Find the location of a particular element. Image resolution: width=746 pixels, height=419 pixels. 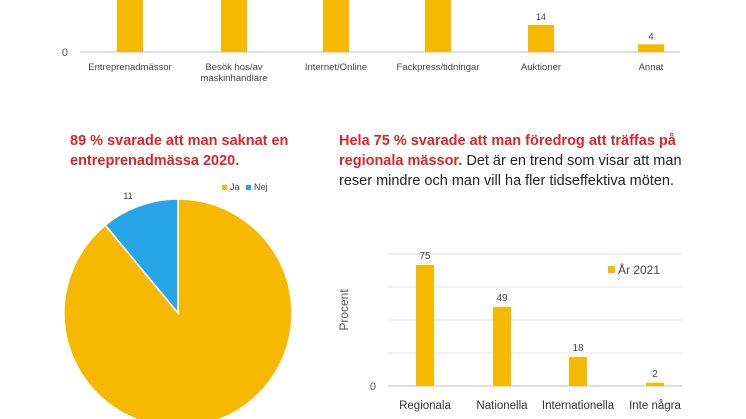

right-bar-label-2: 18 is located at coordinates (578, 348).